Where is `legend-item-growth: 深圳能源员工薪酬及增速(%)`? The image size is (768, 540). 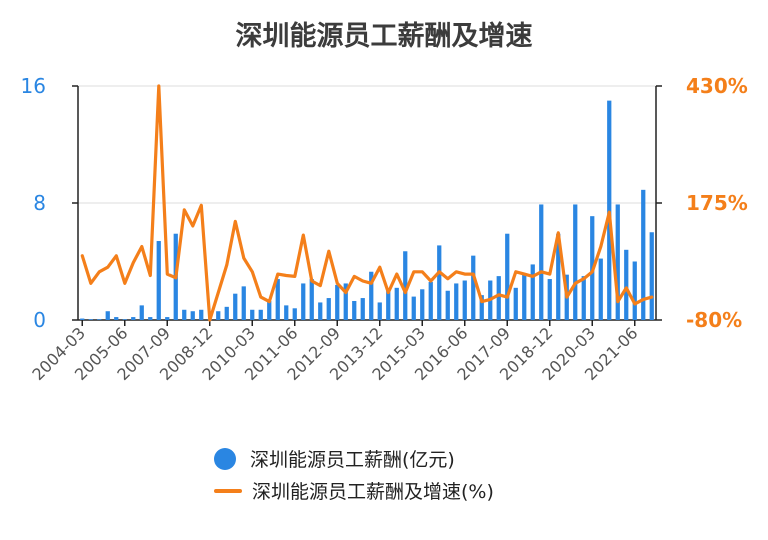
legend-item-growth: 深圳能源员工薪酬及增速(%) is located at coordinates (354, 490).